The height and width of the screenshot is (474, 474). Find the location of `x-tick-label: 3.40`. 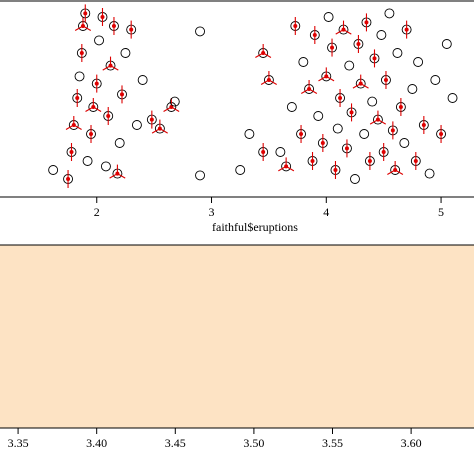

x-tick-label: 3.40 is located at coordinates (96, 443).